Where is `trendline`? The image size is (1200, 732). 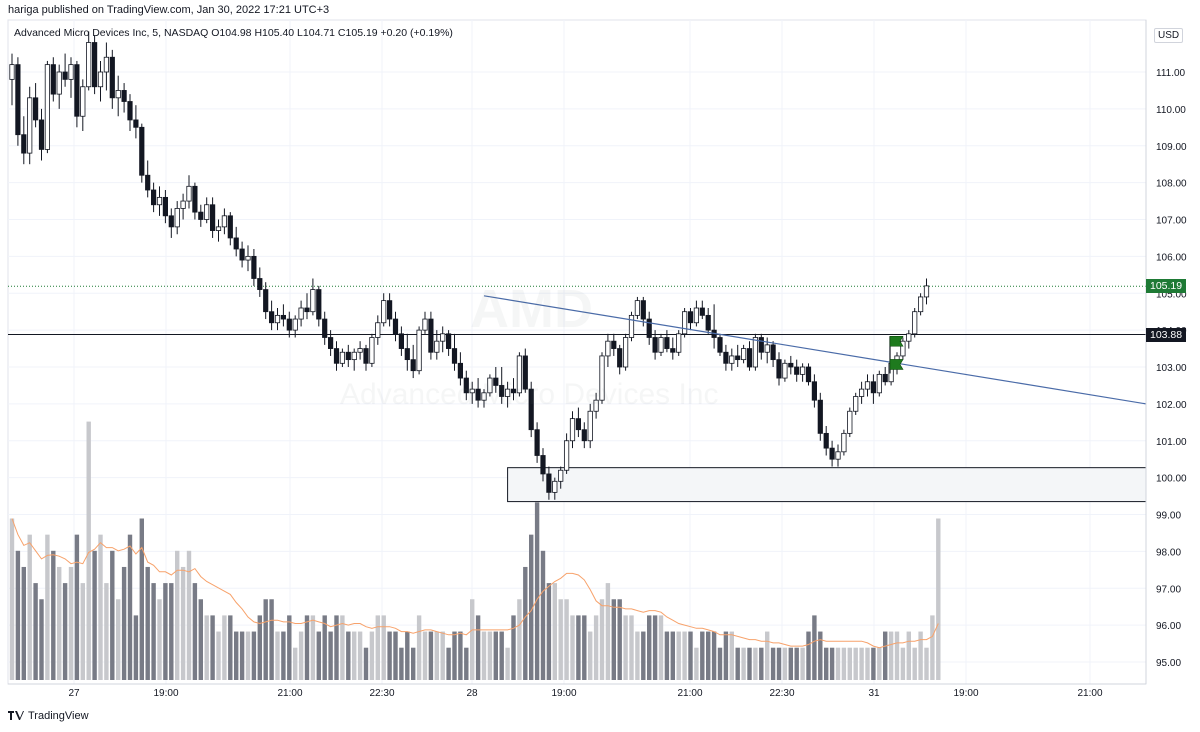 trendline is located at coordinates (815, 350).